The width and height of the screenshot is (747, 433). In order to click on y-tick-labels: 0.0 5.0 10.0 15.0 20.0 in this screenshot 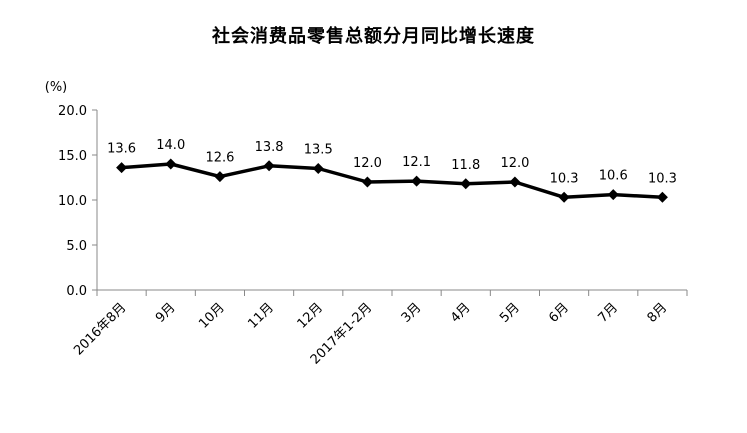, I will do `click(72, 201)`.